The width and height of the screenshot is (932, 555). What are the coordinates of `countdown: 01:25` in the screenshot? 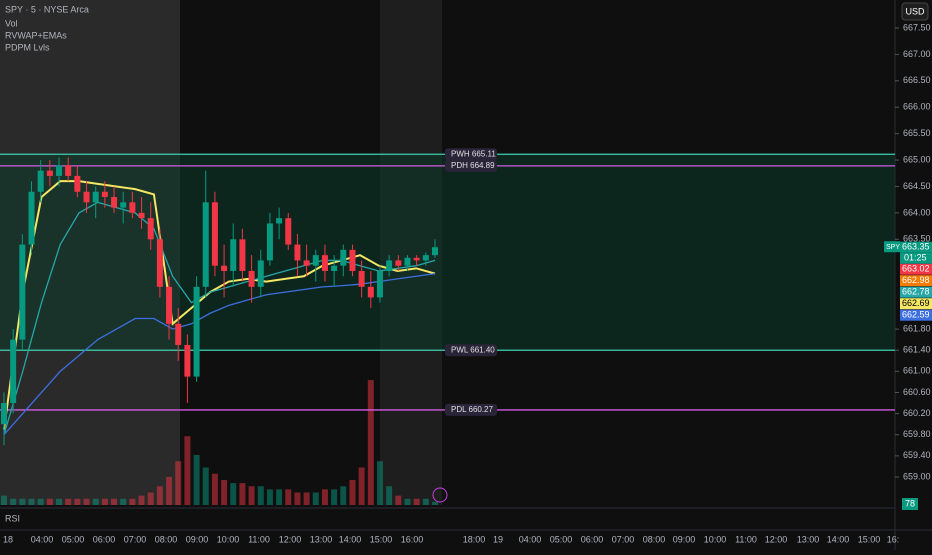 It's located at (915, 258).